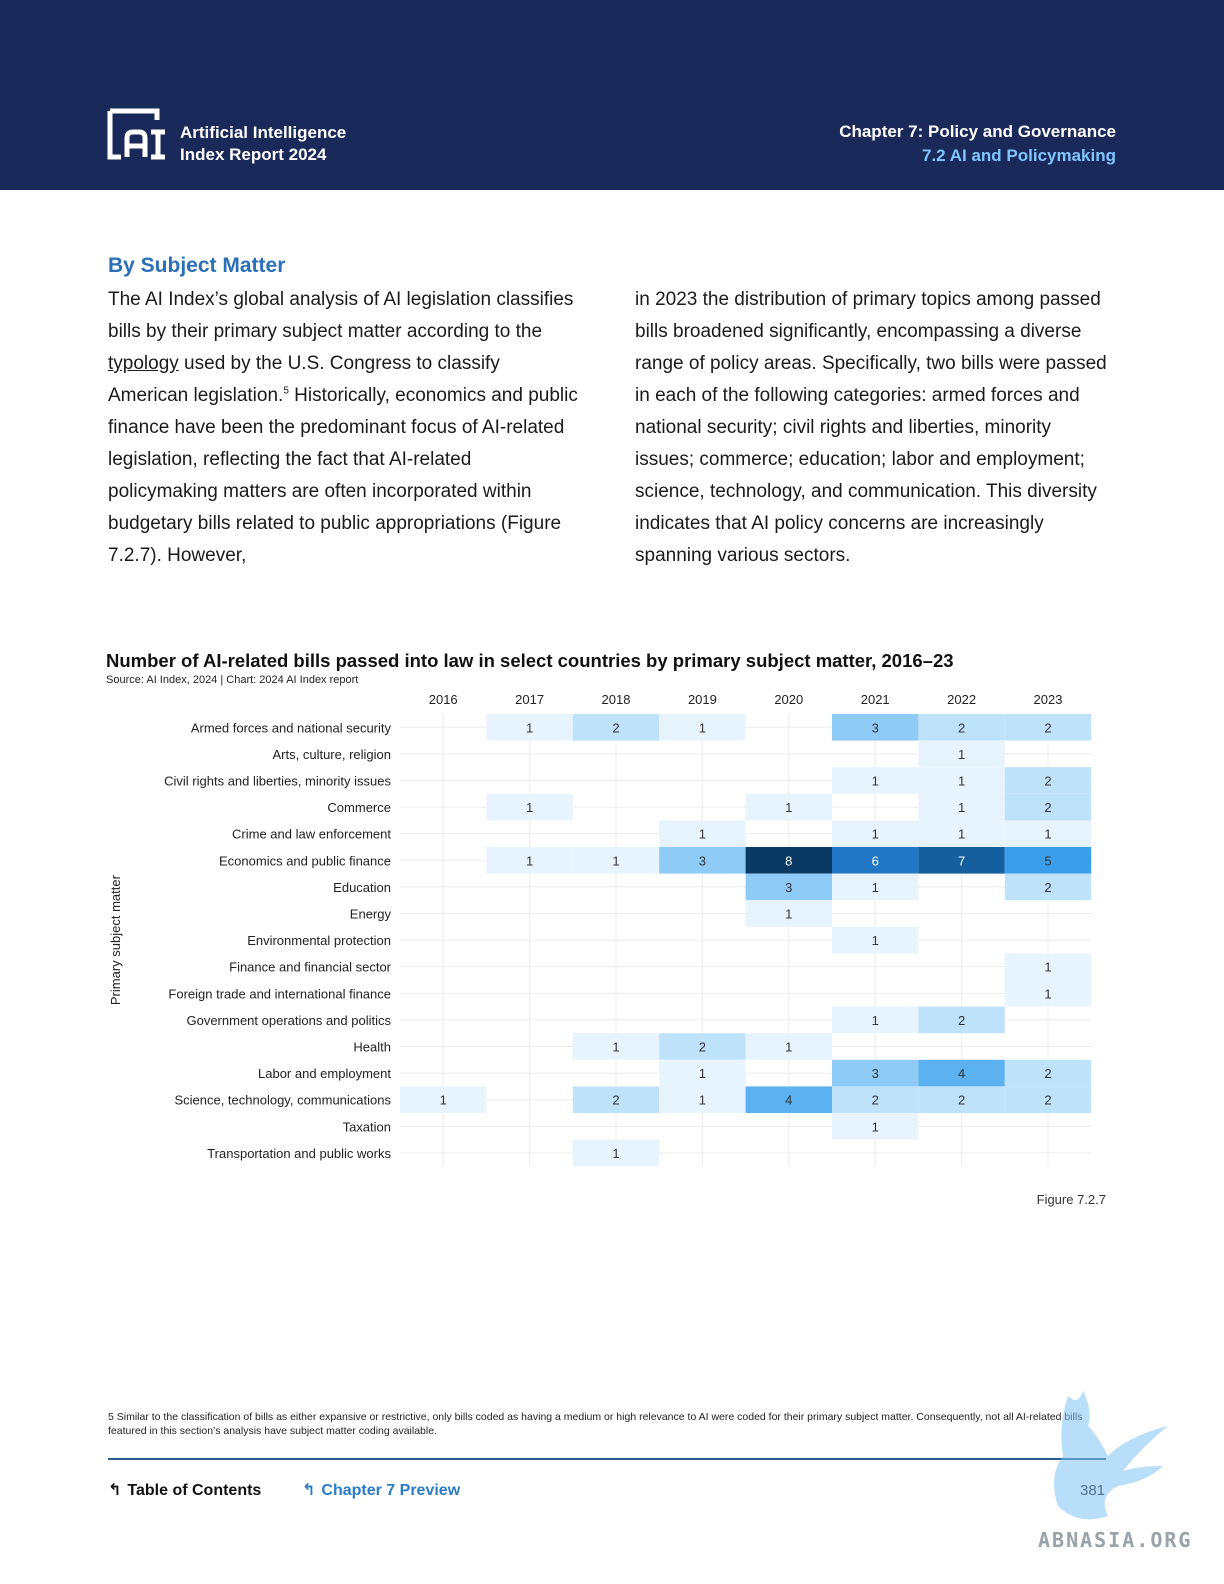 The height and width of the screenshot is (1584, 1224). I want to click on column-label: 2023, so click(1048, 699).